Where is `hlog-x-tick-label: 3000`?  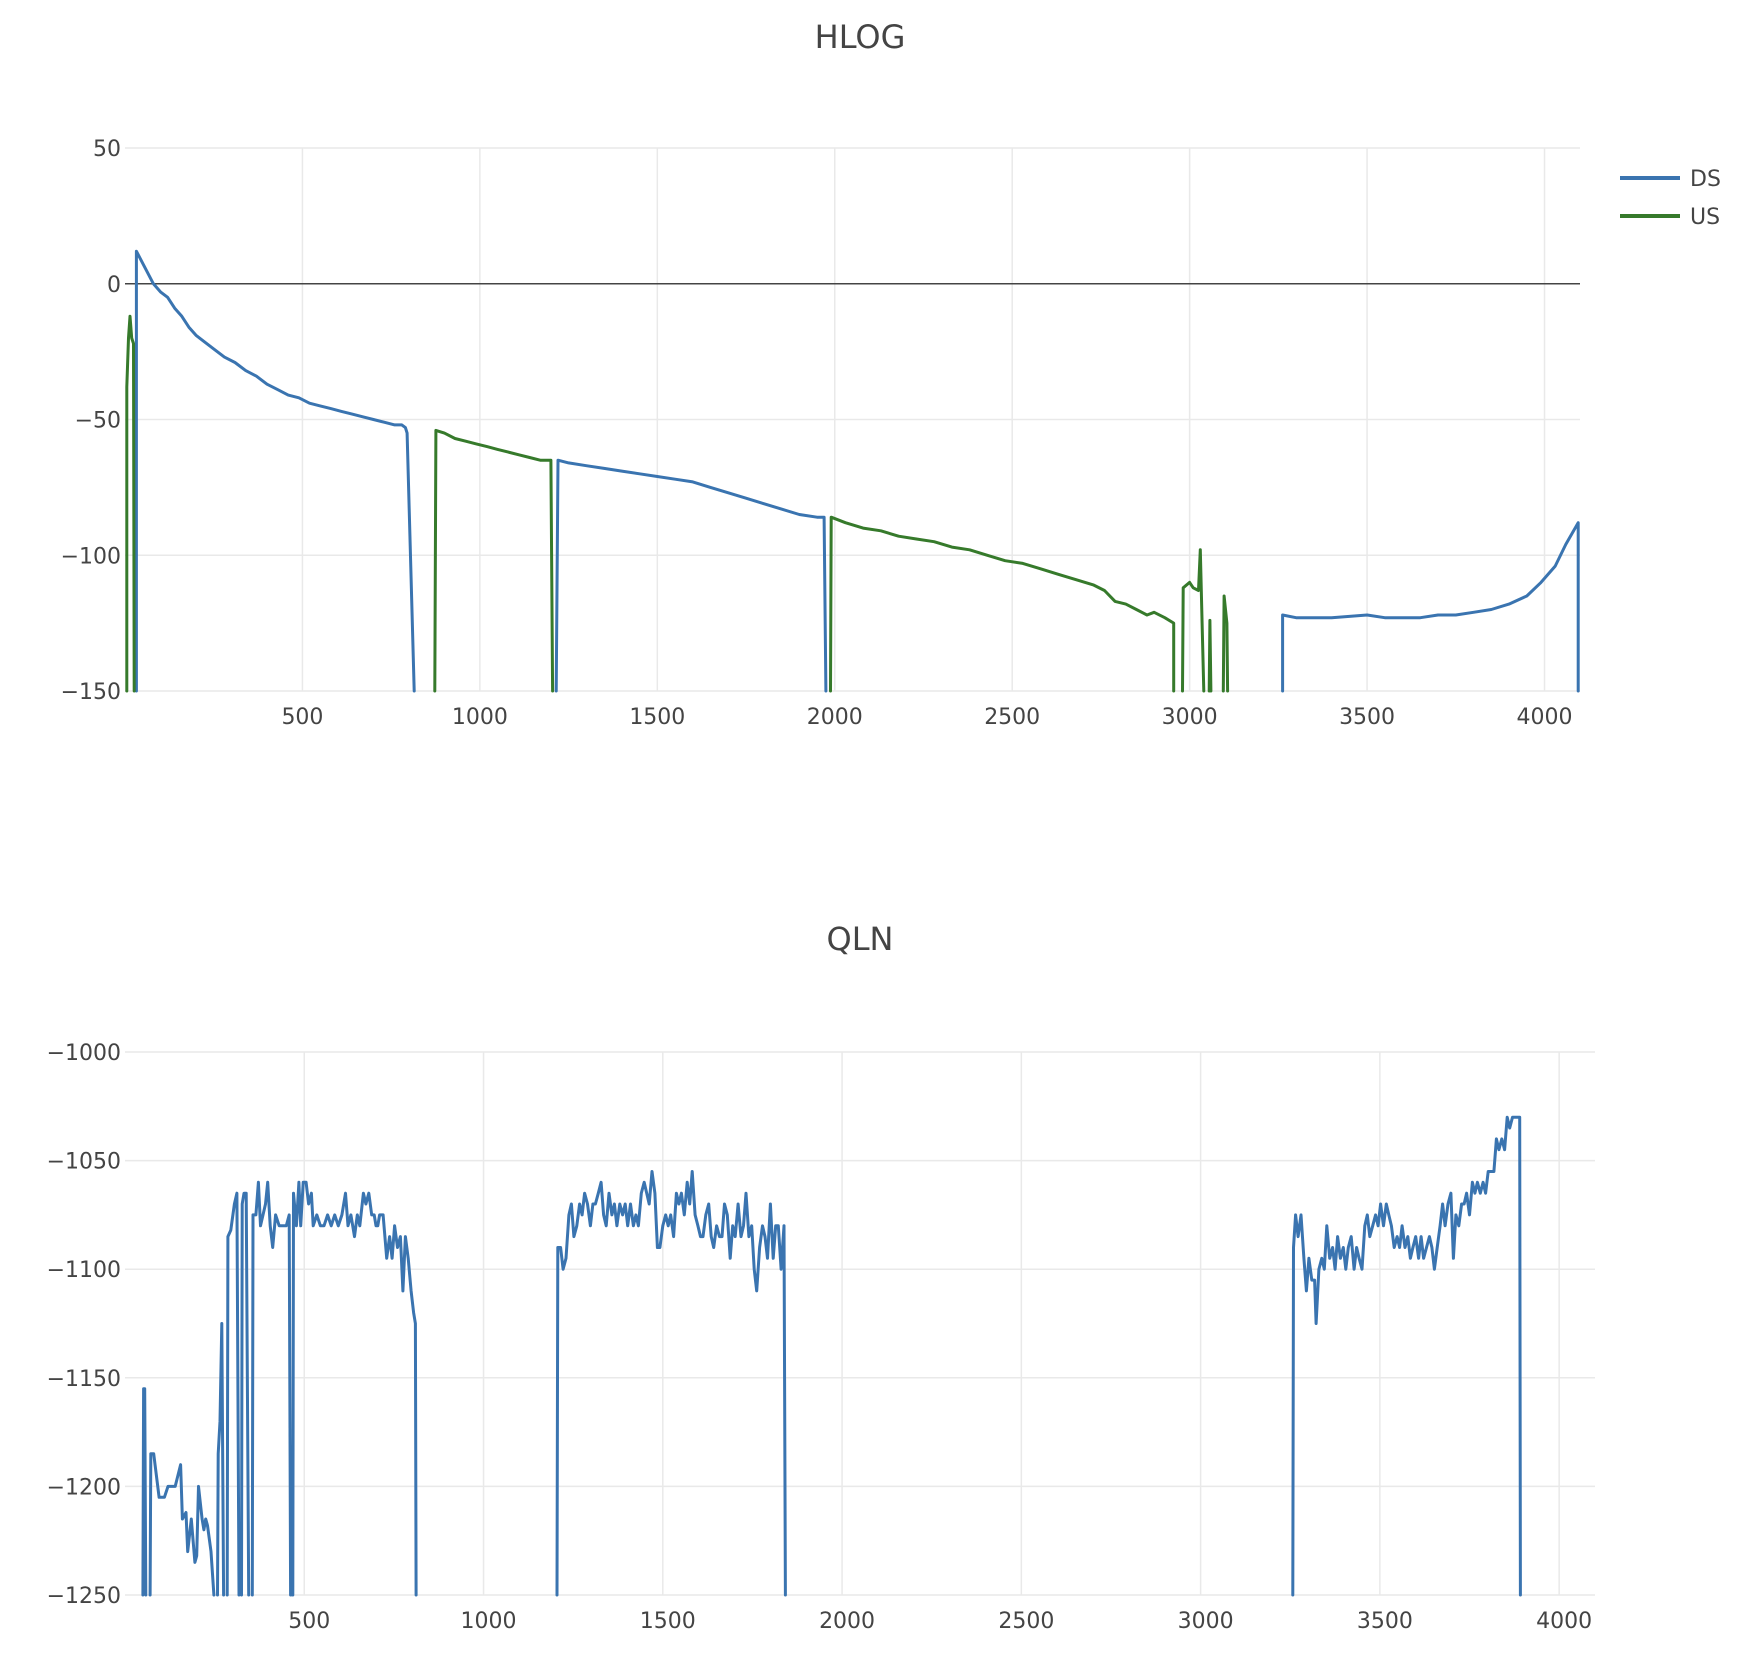
hlog-x-tick-label: 3000 is located at coordinates (1190, 717).